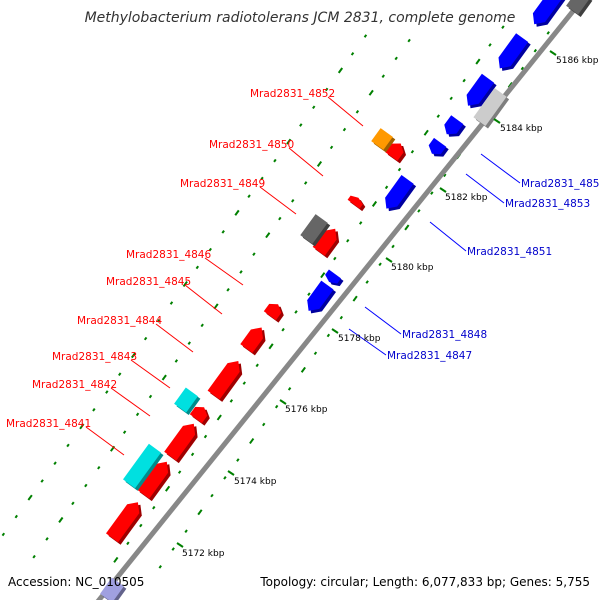 This screenshot has width=600, height=600. I want to click on gene-label-mrad2831-4853: Mrad2831_4853, so click(547, 204).